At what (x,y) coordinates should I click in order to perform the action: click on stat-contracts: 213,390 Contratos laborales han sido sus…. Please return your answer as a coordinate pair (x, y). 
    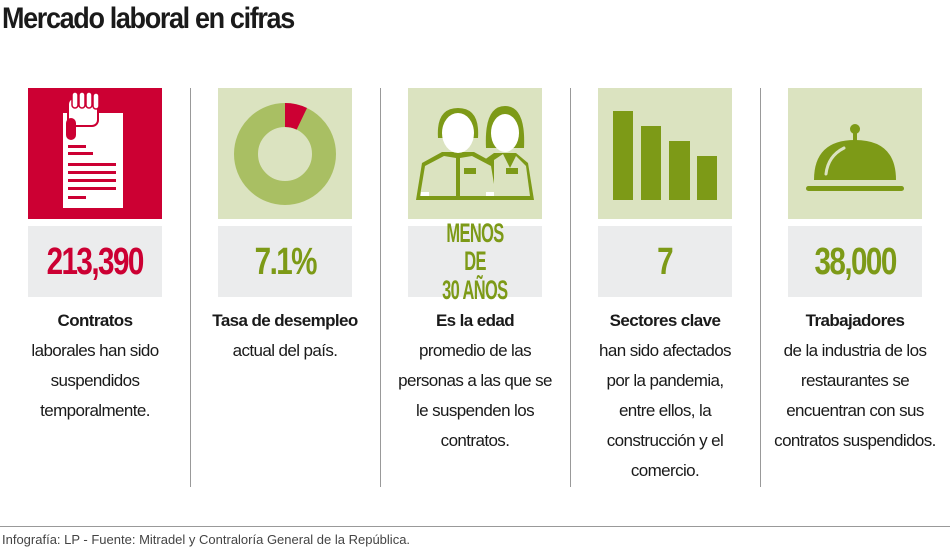
    Looking at the image, I should click on (95, 254).